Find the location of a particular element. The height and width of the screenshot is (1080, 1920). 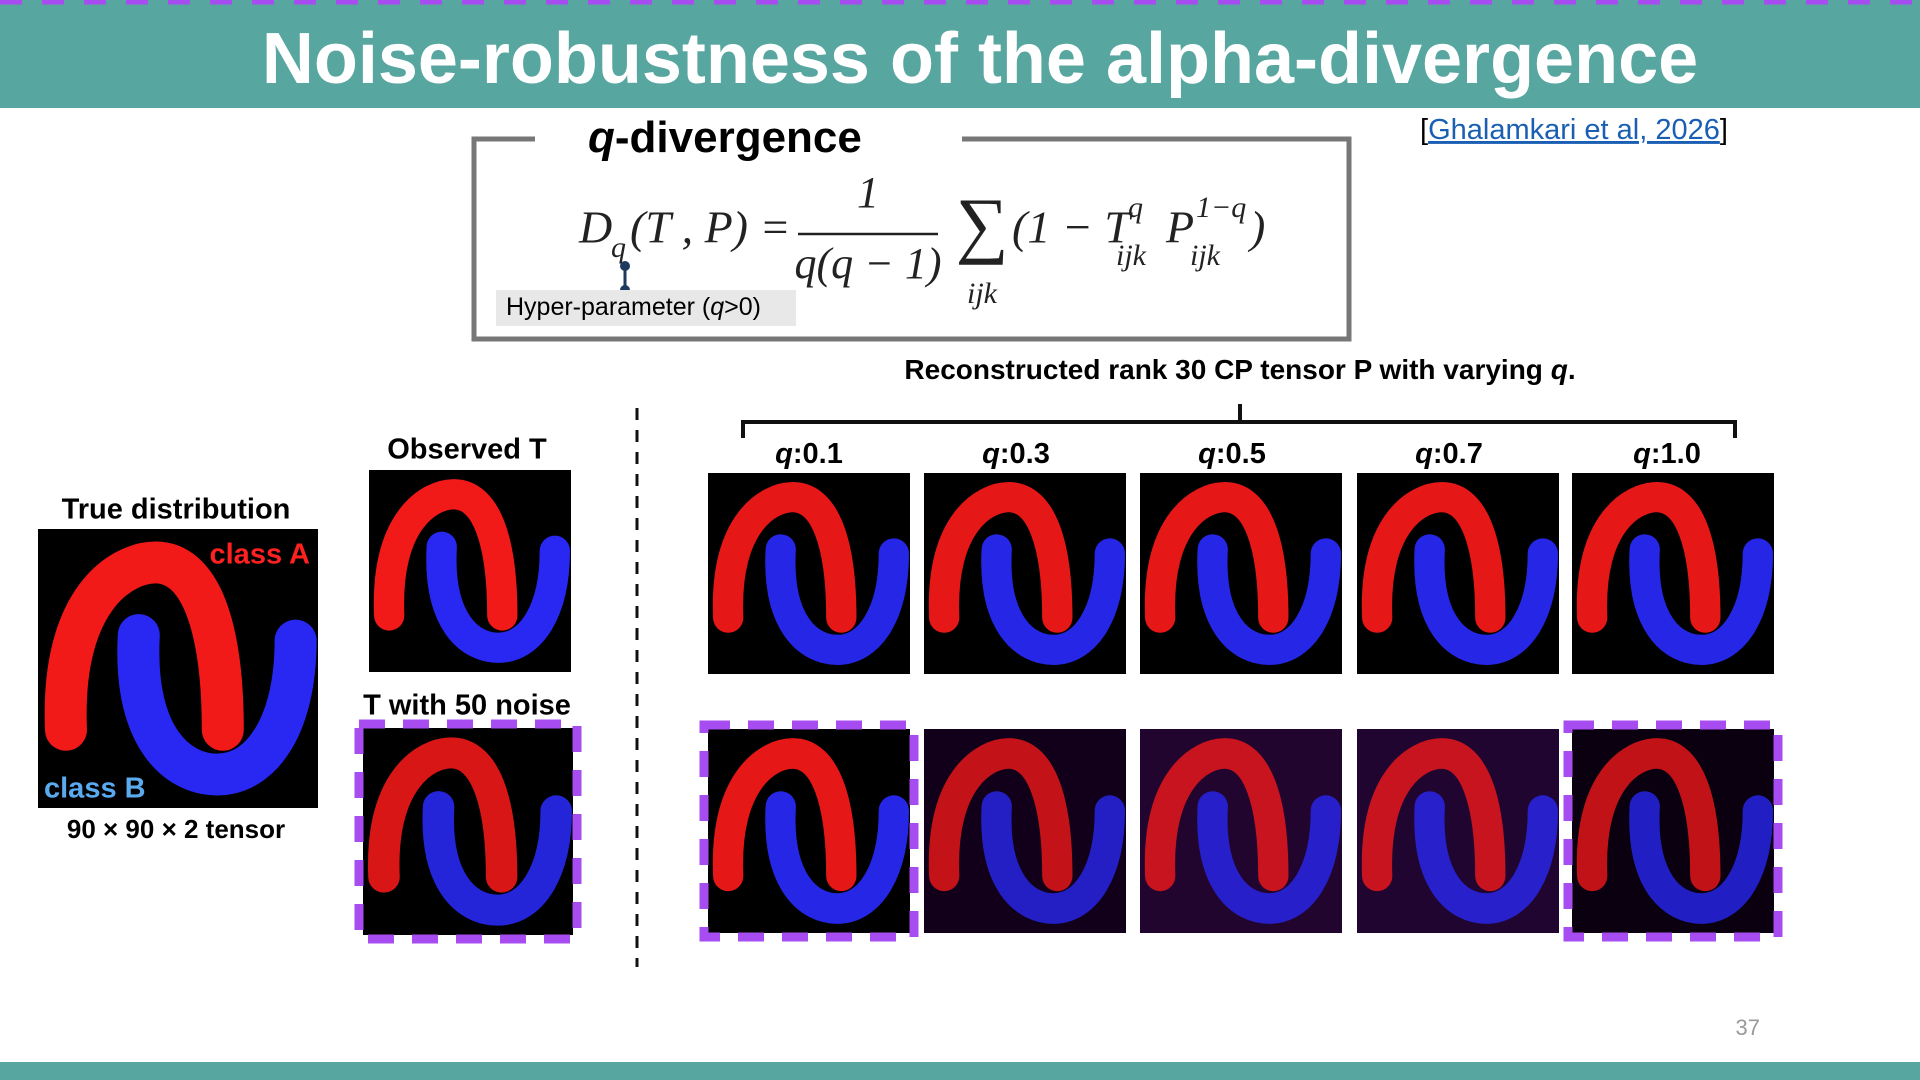

q-label: q:1.0 is located at coordinates (1667, 454).